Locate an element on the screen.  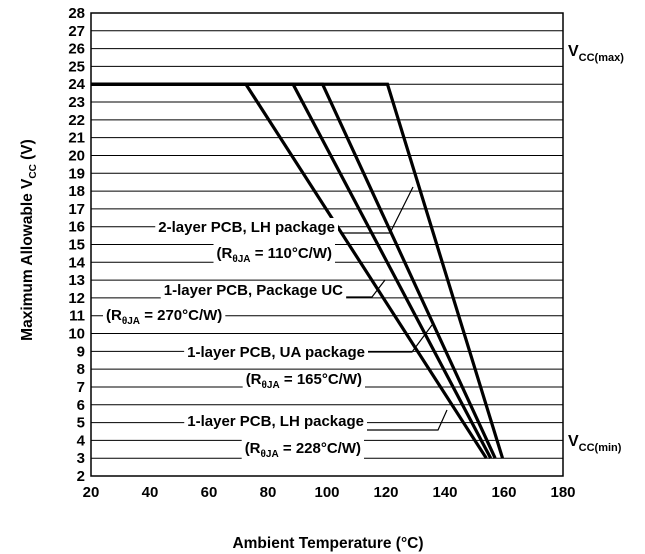
x-tick-label: 40 is located at coordinates (150, 492).